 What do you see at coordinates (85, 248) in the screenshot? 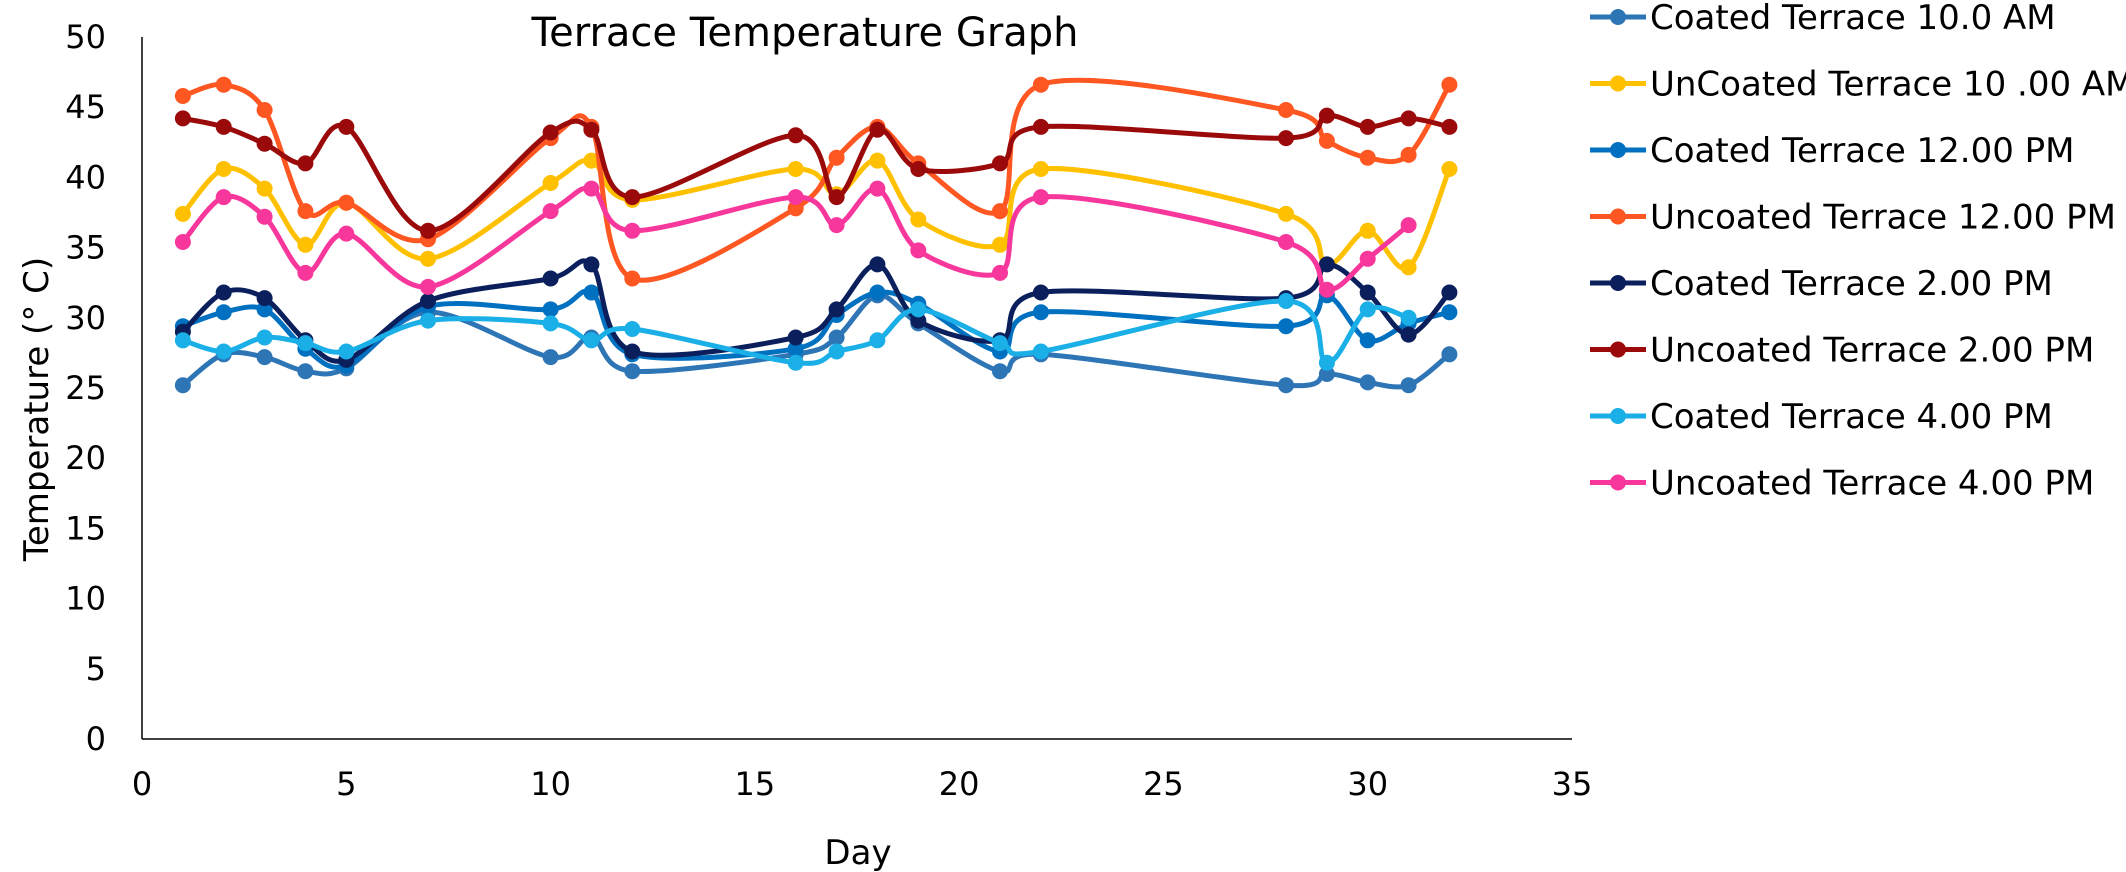
I see `y-tick-label: 35` at bounding box center [85, 248].